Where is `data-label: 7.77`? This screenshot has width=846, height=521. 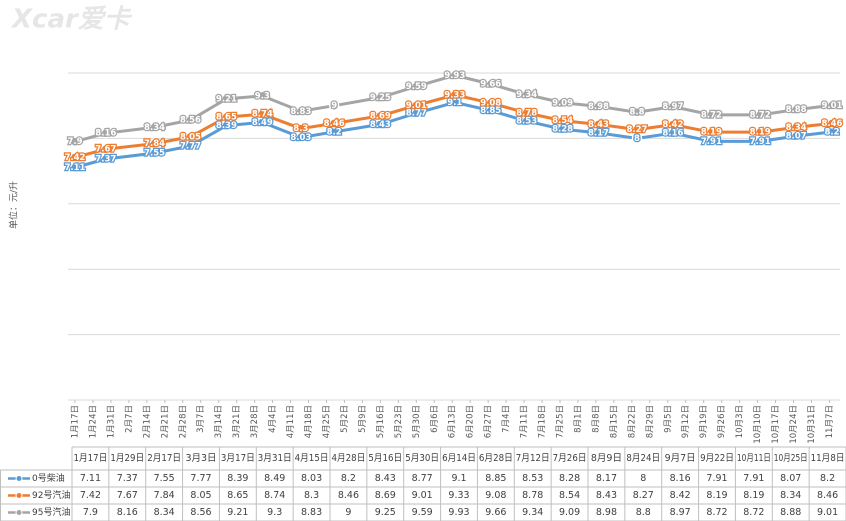 data-label: 7.77 is located at coordinates (190, 146).